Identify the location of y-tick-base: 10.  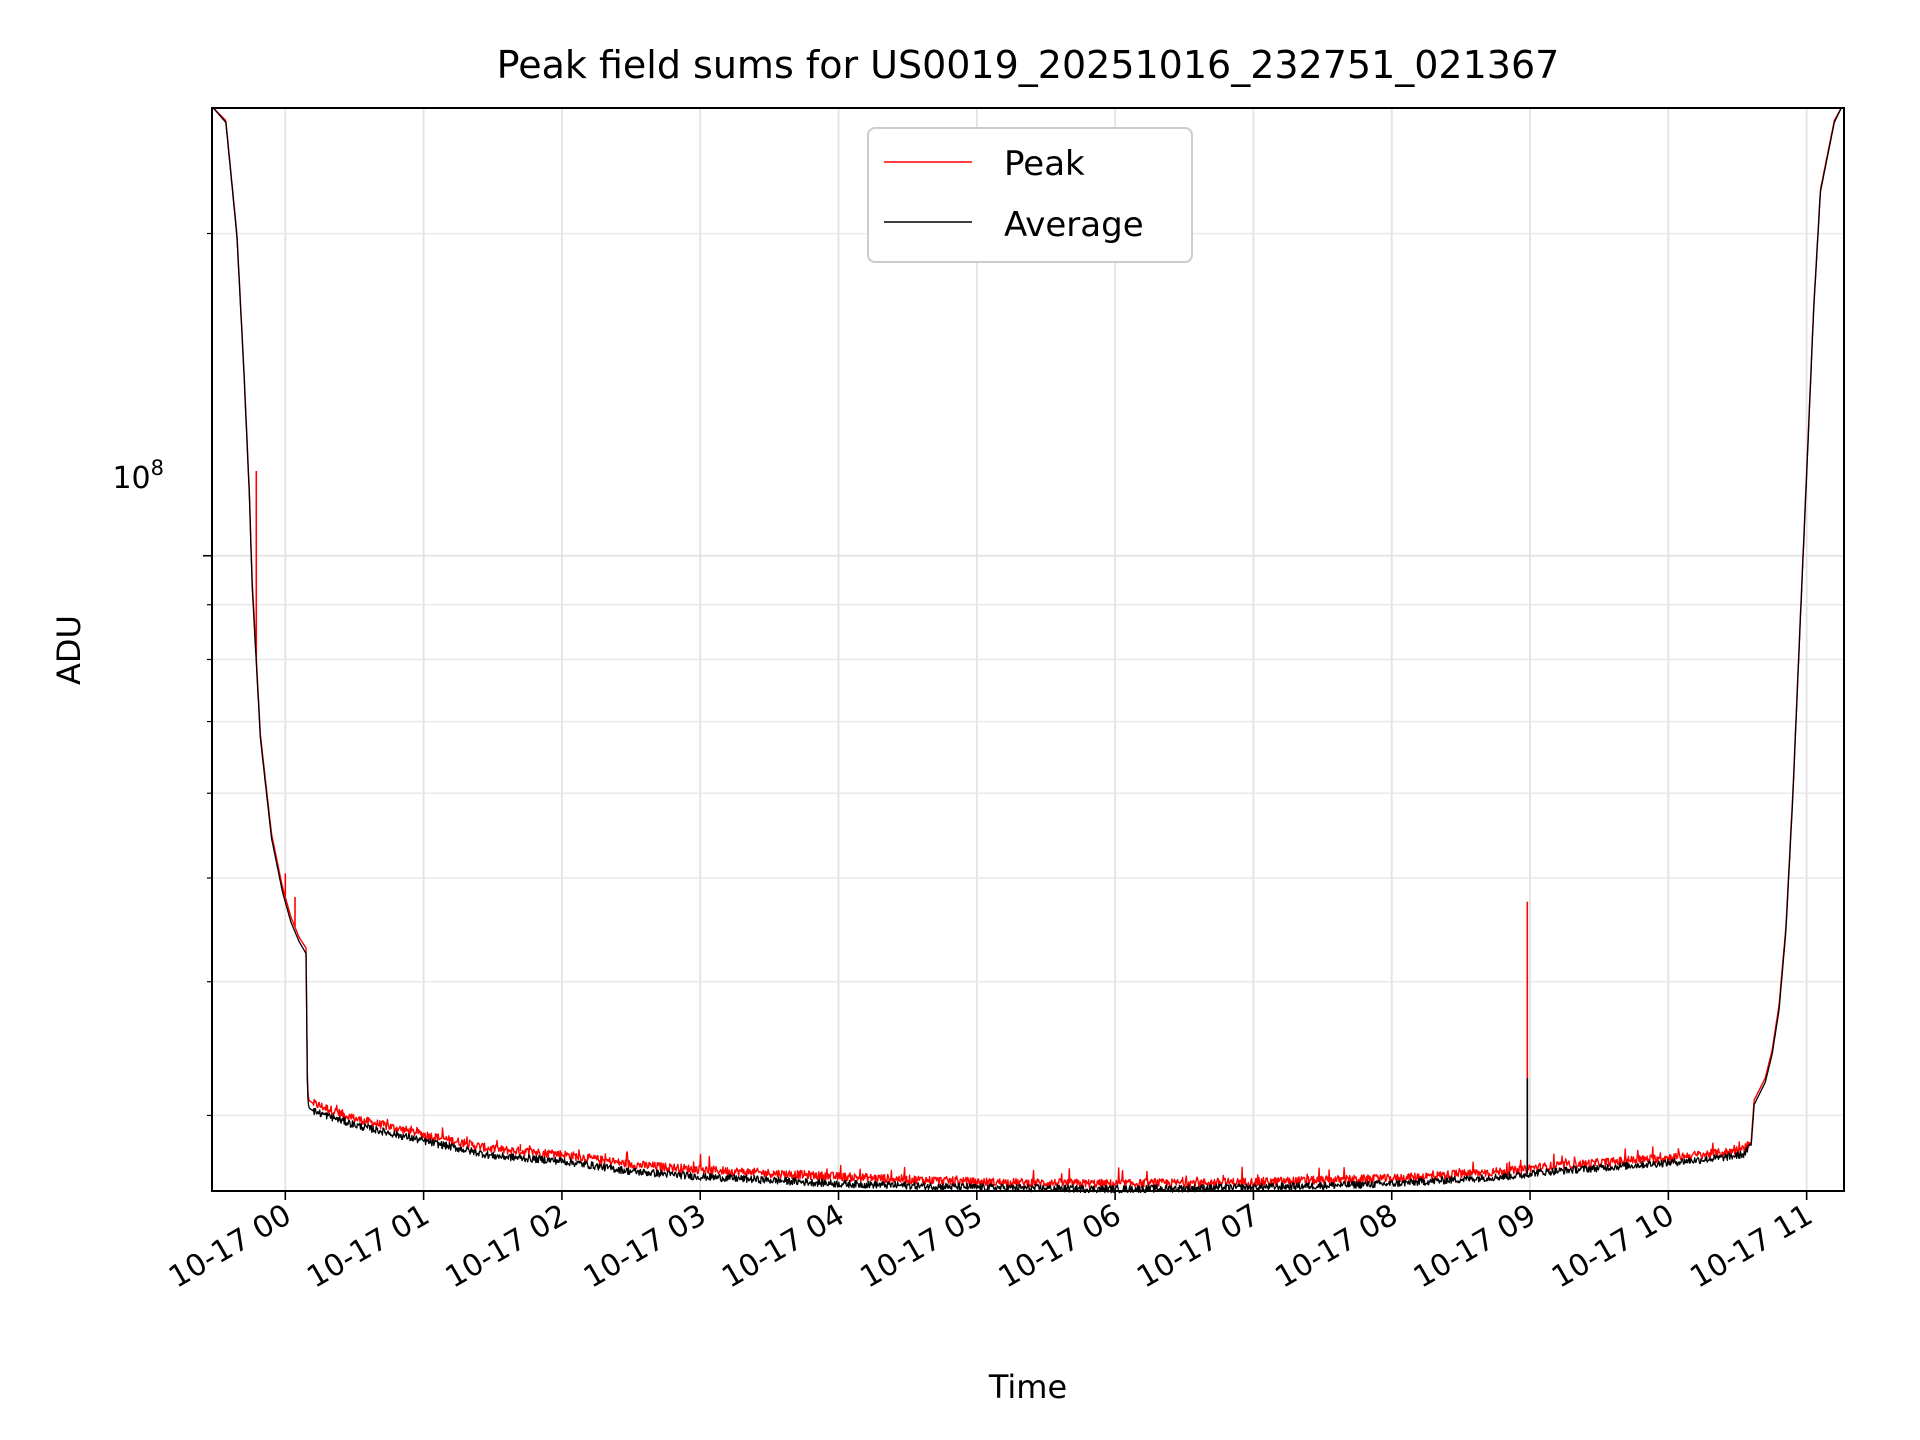
(131, 478).